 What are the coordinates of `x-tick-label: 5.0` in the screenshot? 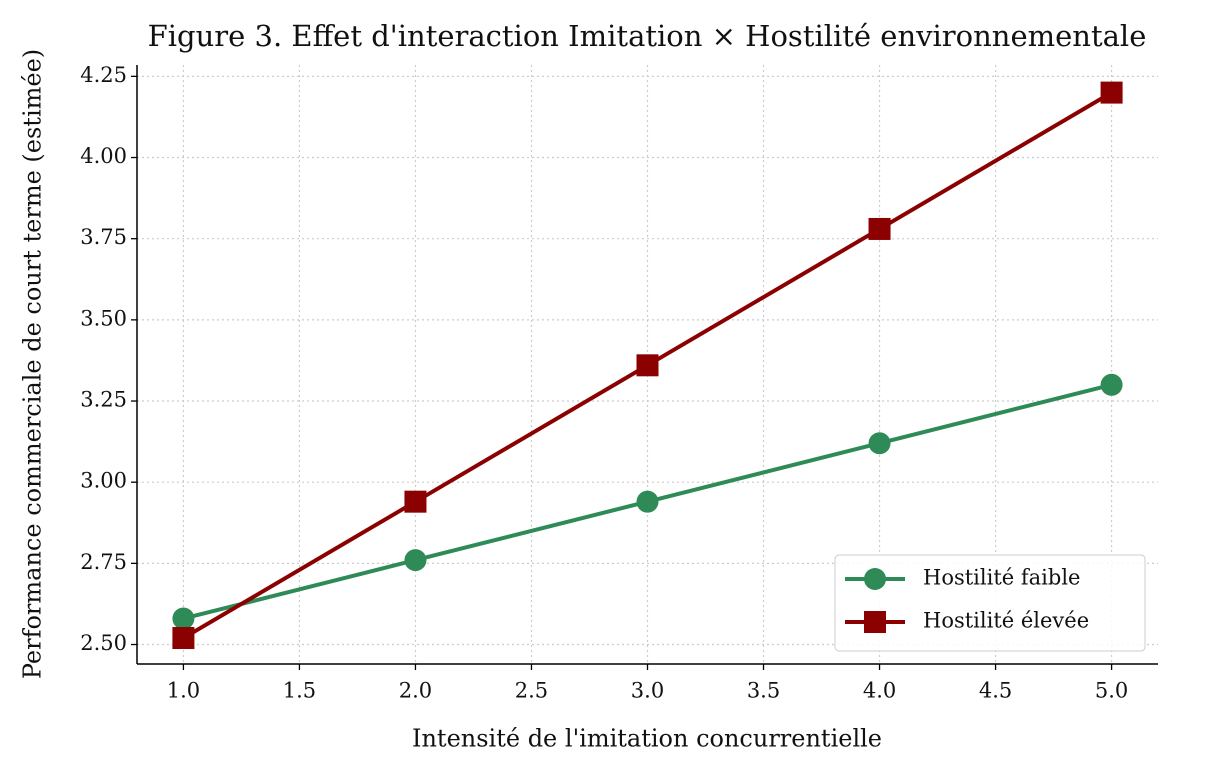 It's located at (1111, 691).